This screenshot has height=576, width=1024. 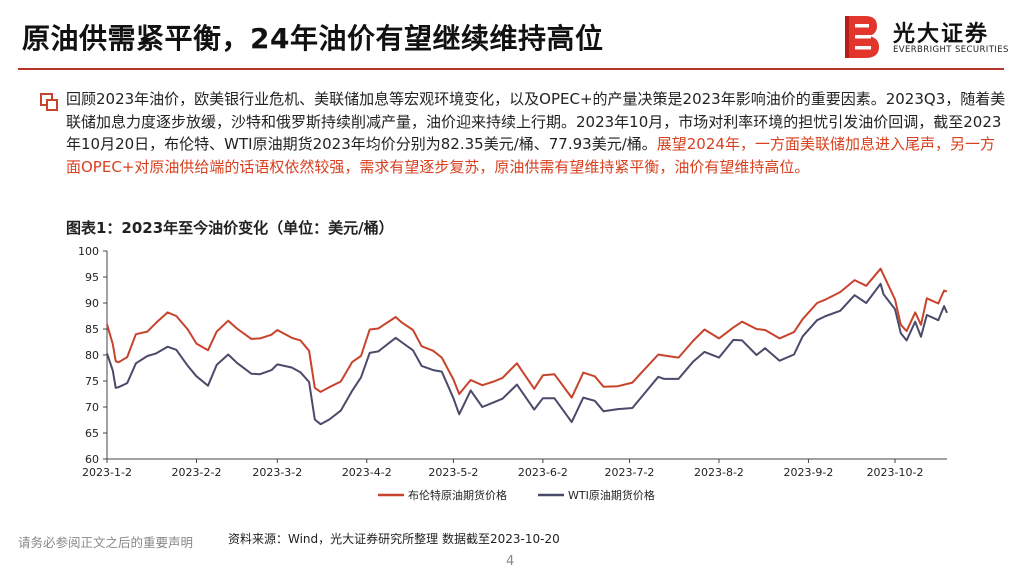 I want to click on logo-chinese-name: 光大证券, so click(x=941, y=34).